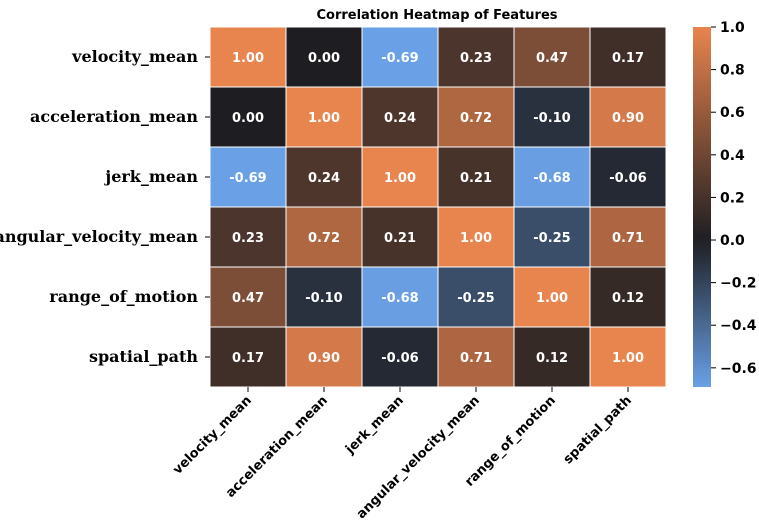 Image resolution: width=759 pixels, height=529 pixels. I want to click on chart-title: Correlation Heatmap of Features, so click(436, 15).